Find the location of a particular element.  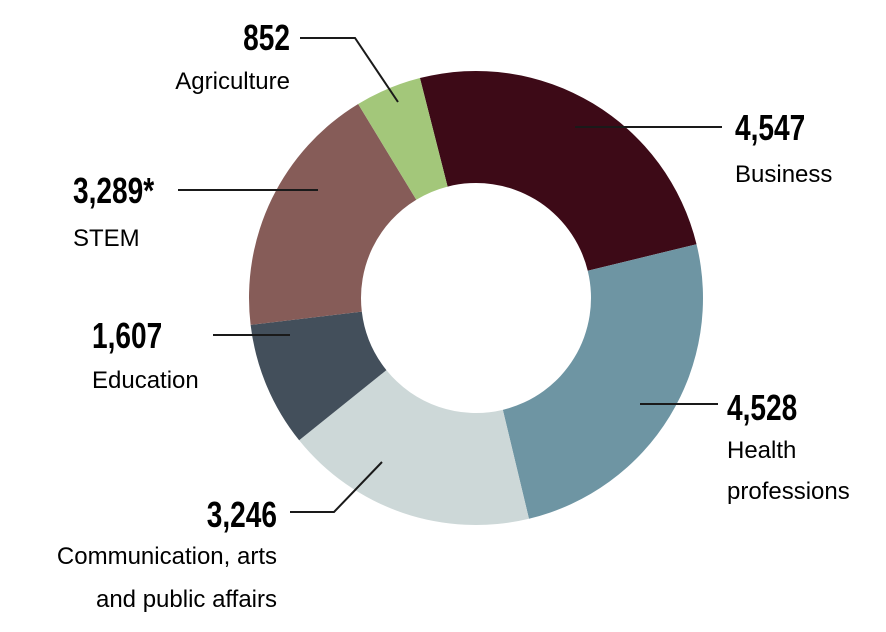

leader-line-communication-arts-and-public-affairs is located at coordinates (336, 487).